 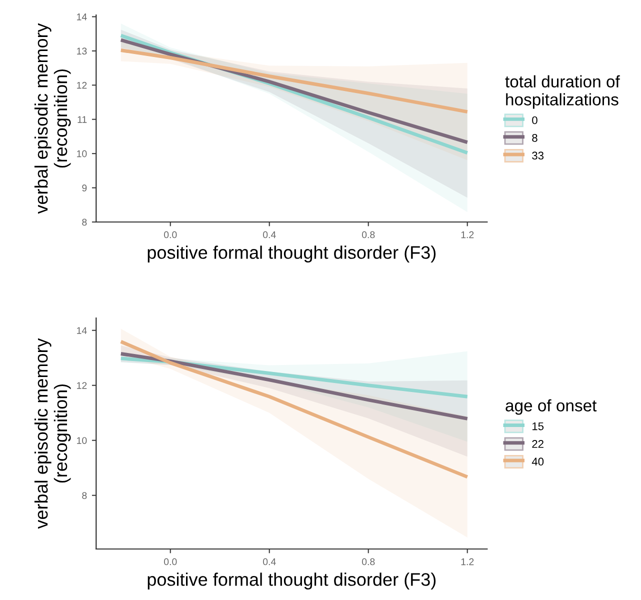 I want to click on y-tick-label: 13, so click(x=82, y=51).